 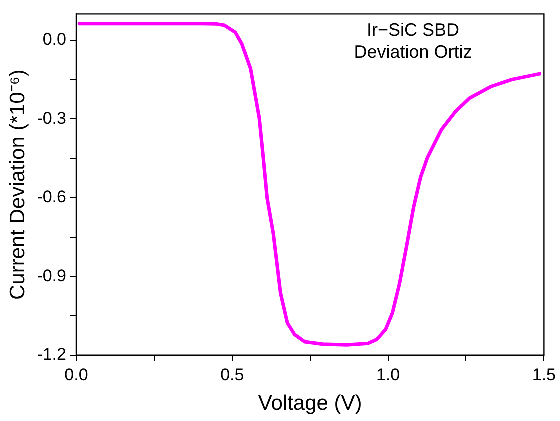 What do you see at coordinates (388, 374) in the screenshot?
I see `x-tick-label: 1.0` at bounding box center [388, 374].